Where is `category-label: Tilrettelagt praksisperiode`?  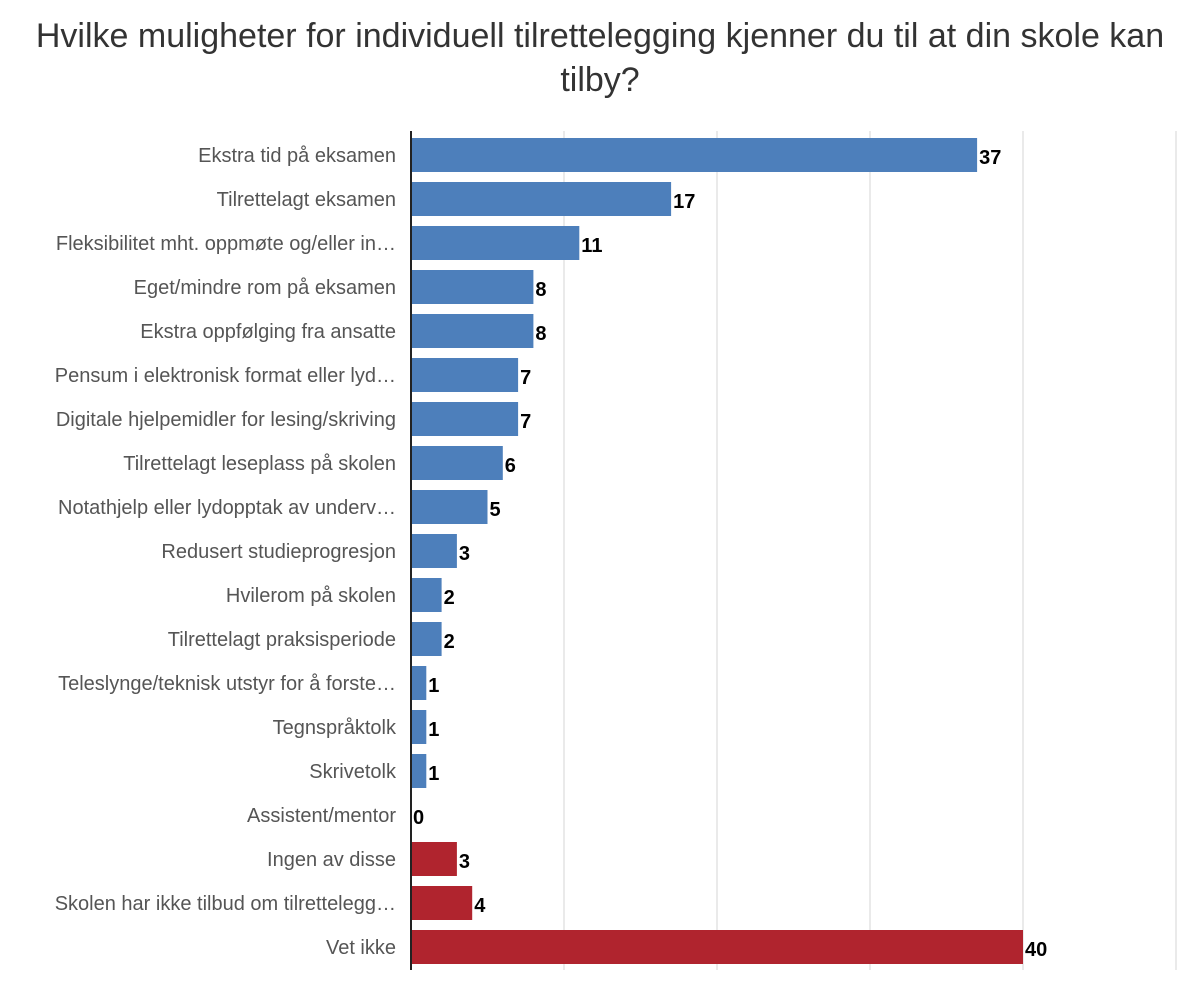 category-label: Tilrettelagt praksisperiode is located at coordinates (282, 640).